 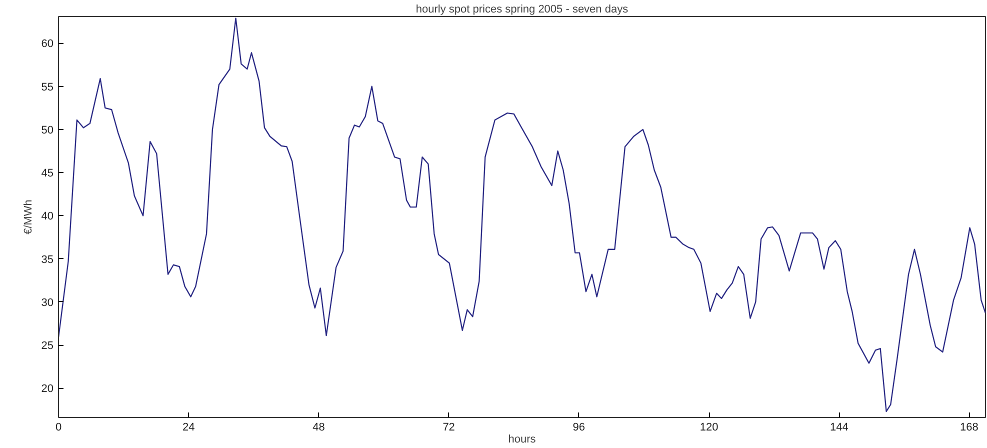 What do you see at coordinates (58, 428) in the screenshot?
I see `x-tick-label: 0` at bounding box center [58, 428].